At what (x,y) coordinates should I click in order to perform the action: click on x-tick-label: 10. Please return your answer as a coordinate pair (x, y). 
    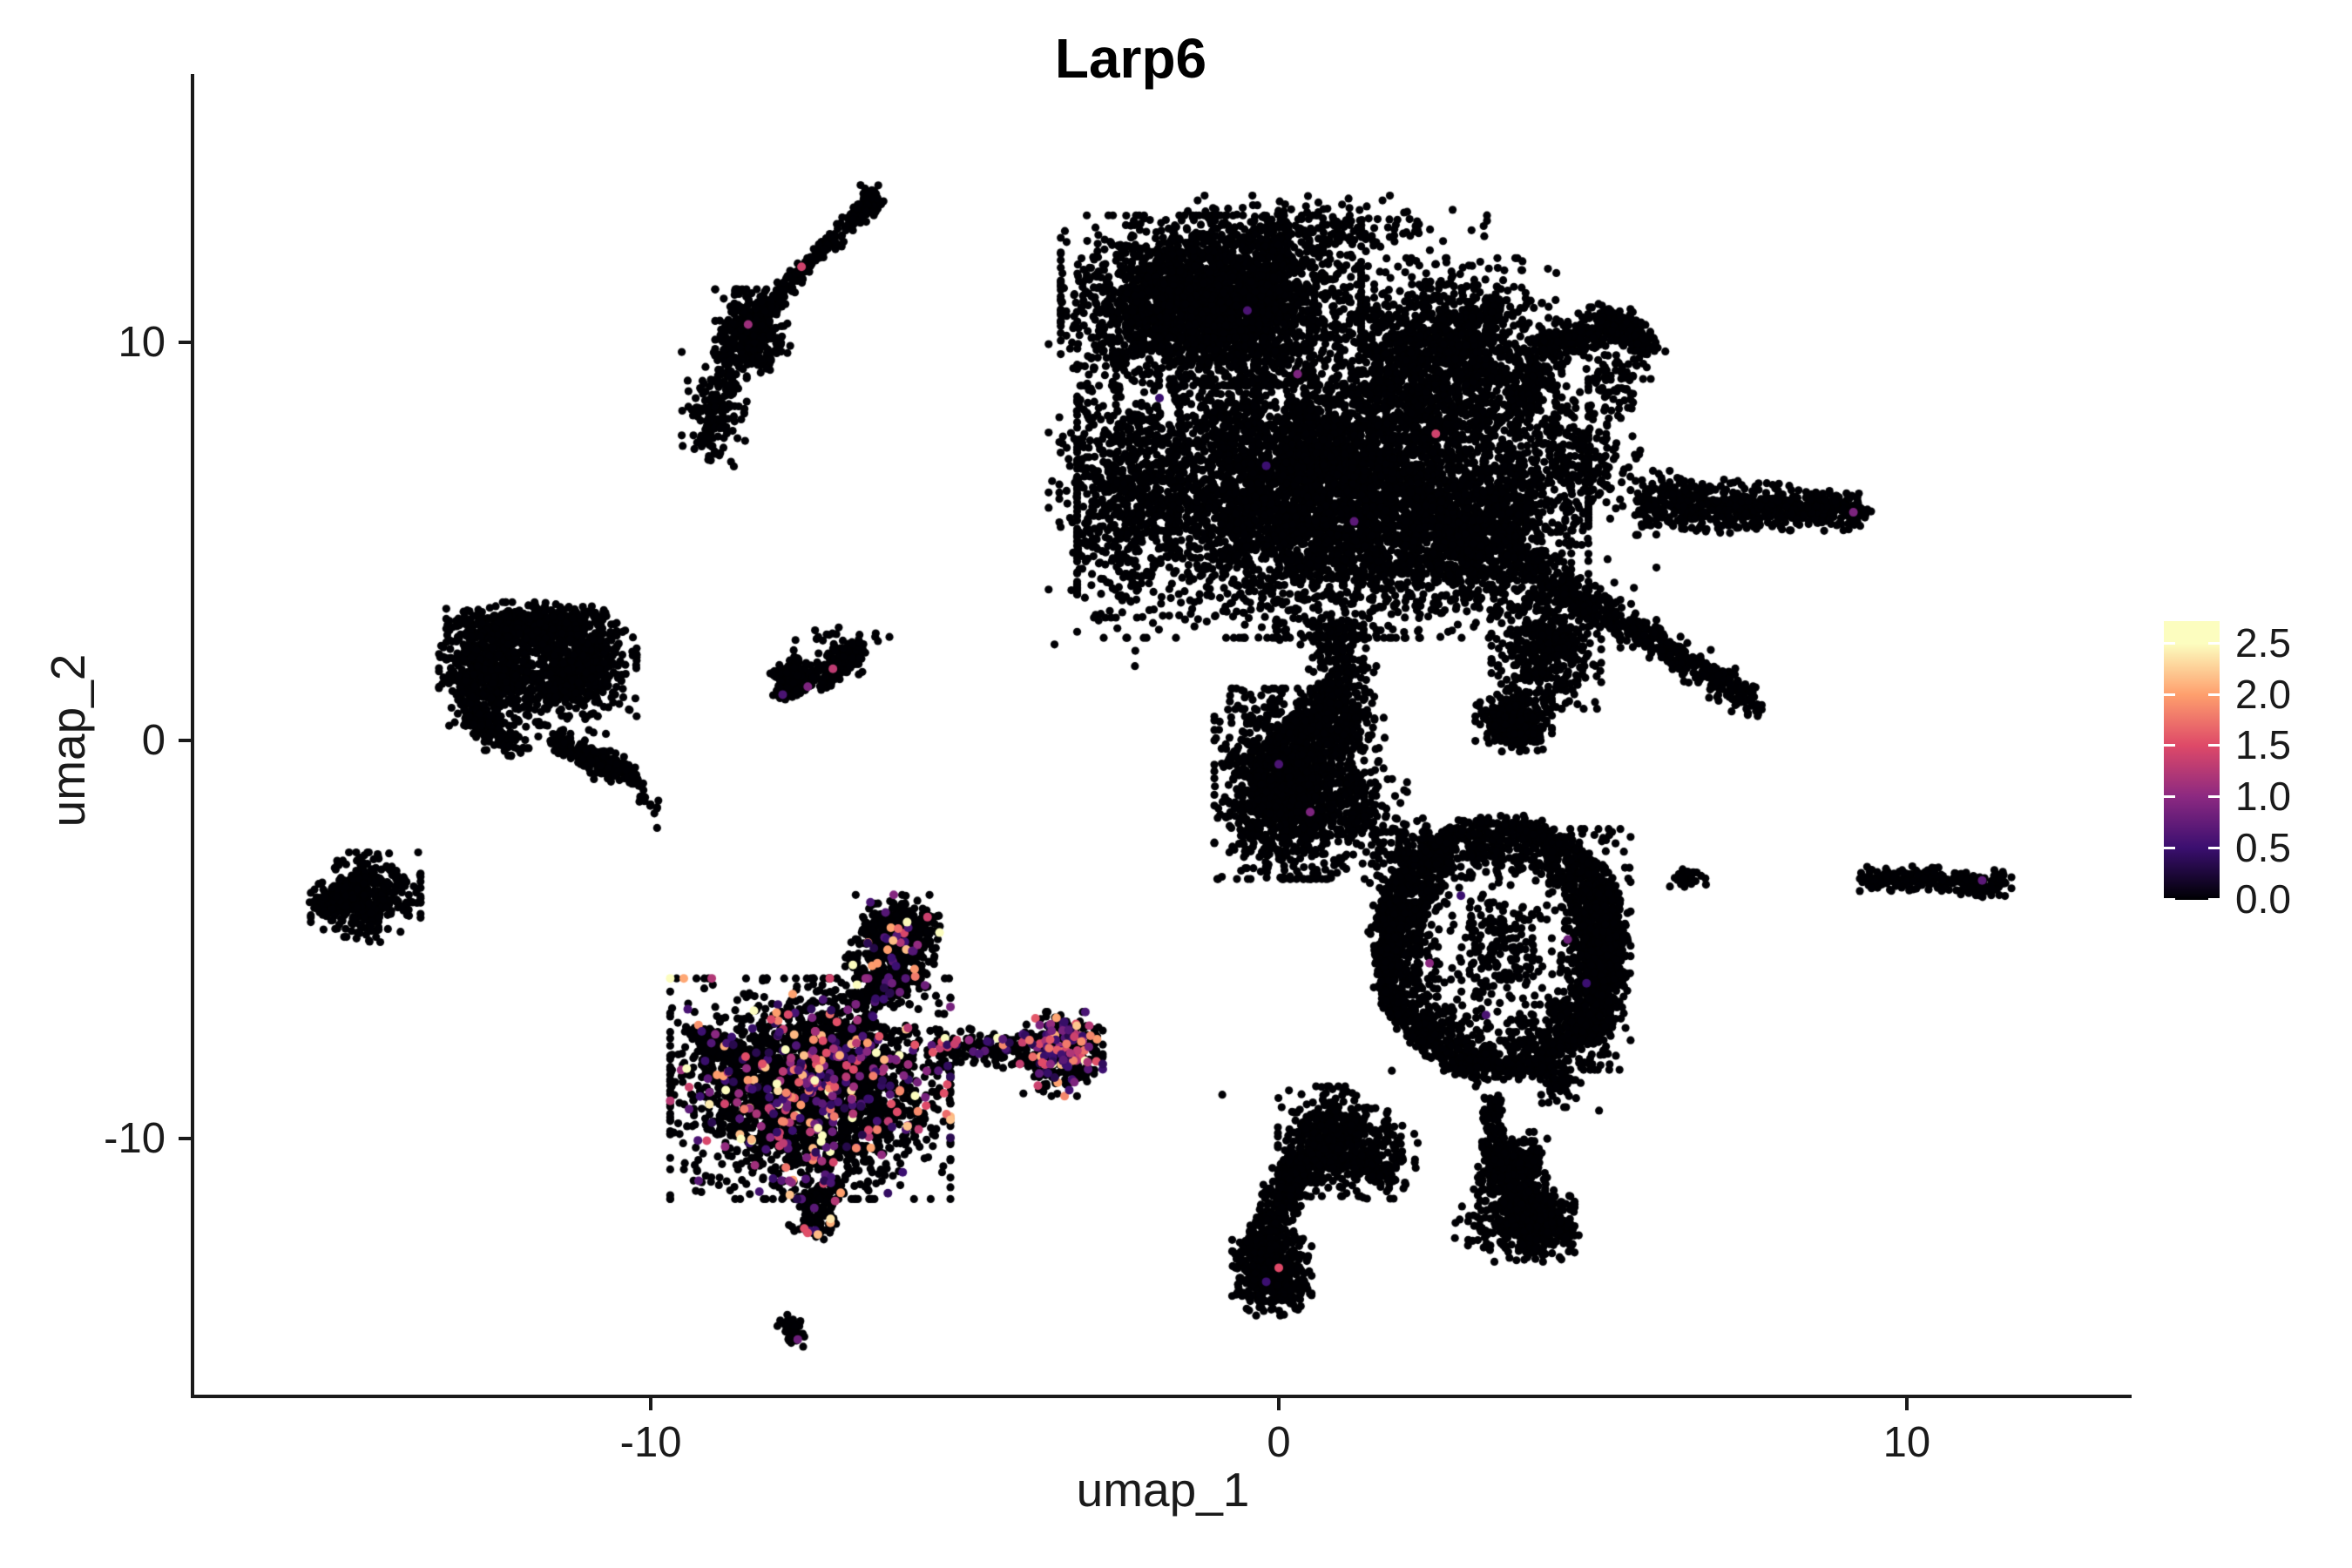
    Looking at the image, I should click on (1906, 1442).